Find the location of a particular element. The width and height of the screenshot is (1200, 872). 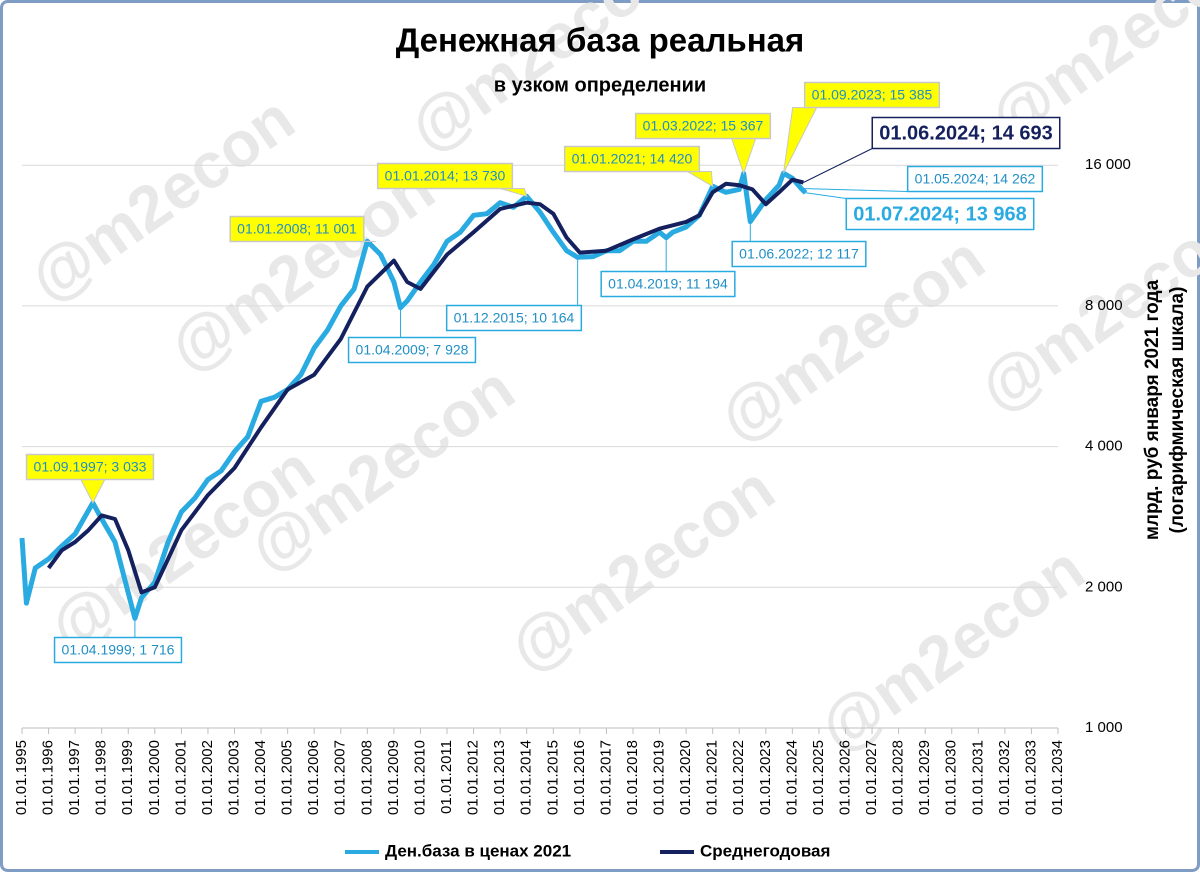

y-axis-note: (логарифмическая шкала) is located at coordinates (1177, 410).